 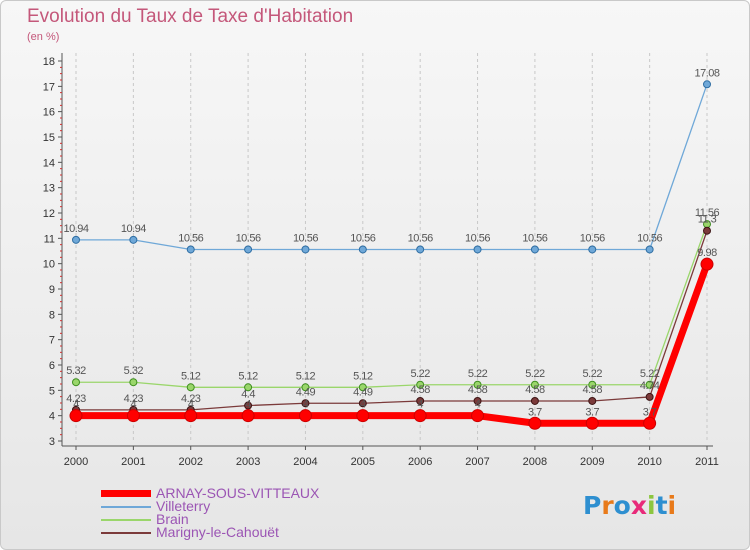 What do you see at coordinates (52, 366) in the screenshot?
I see `y-tick-label: 6` at bounding box center [52, 366].